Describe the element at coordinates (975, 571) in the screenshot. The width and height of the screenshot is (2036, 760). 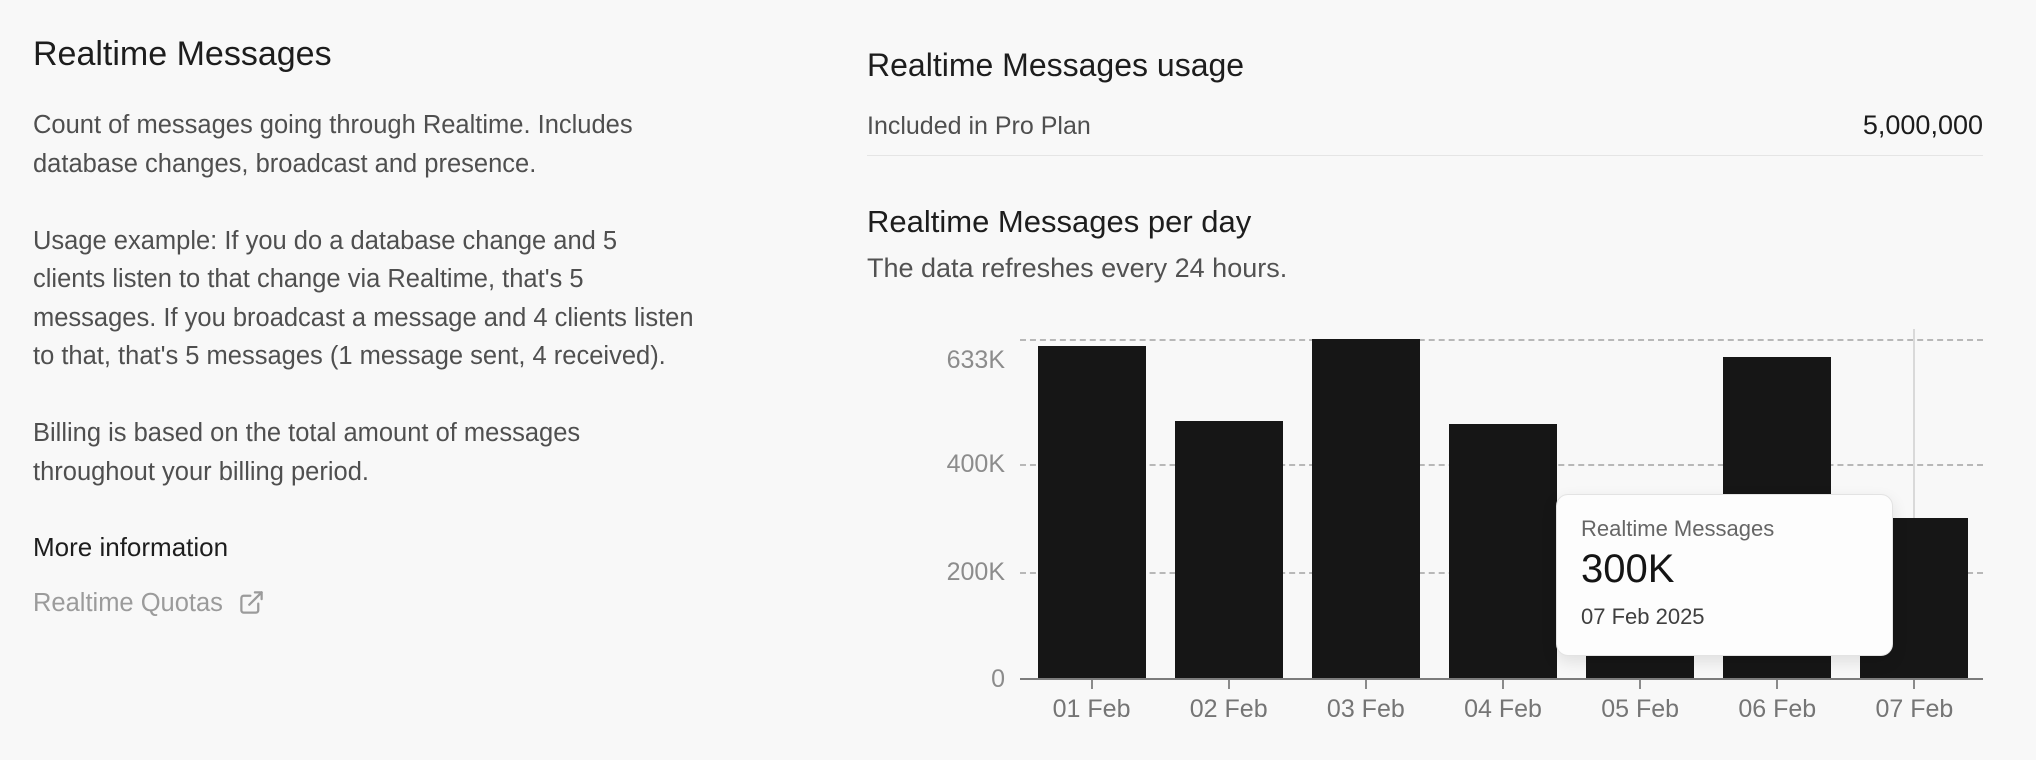
I see `y-axis-label-200k: 200K` at that location.